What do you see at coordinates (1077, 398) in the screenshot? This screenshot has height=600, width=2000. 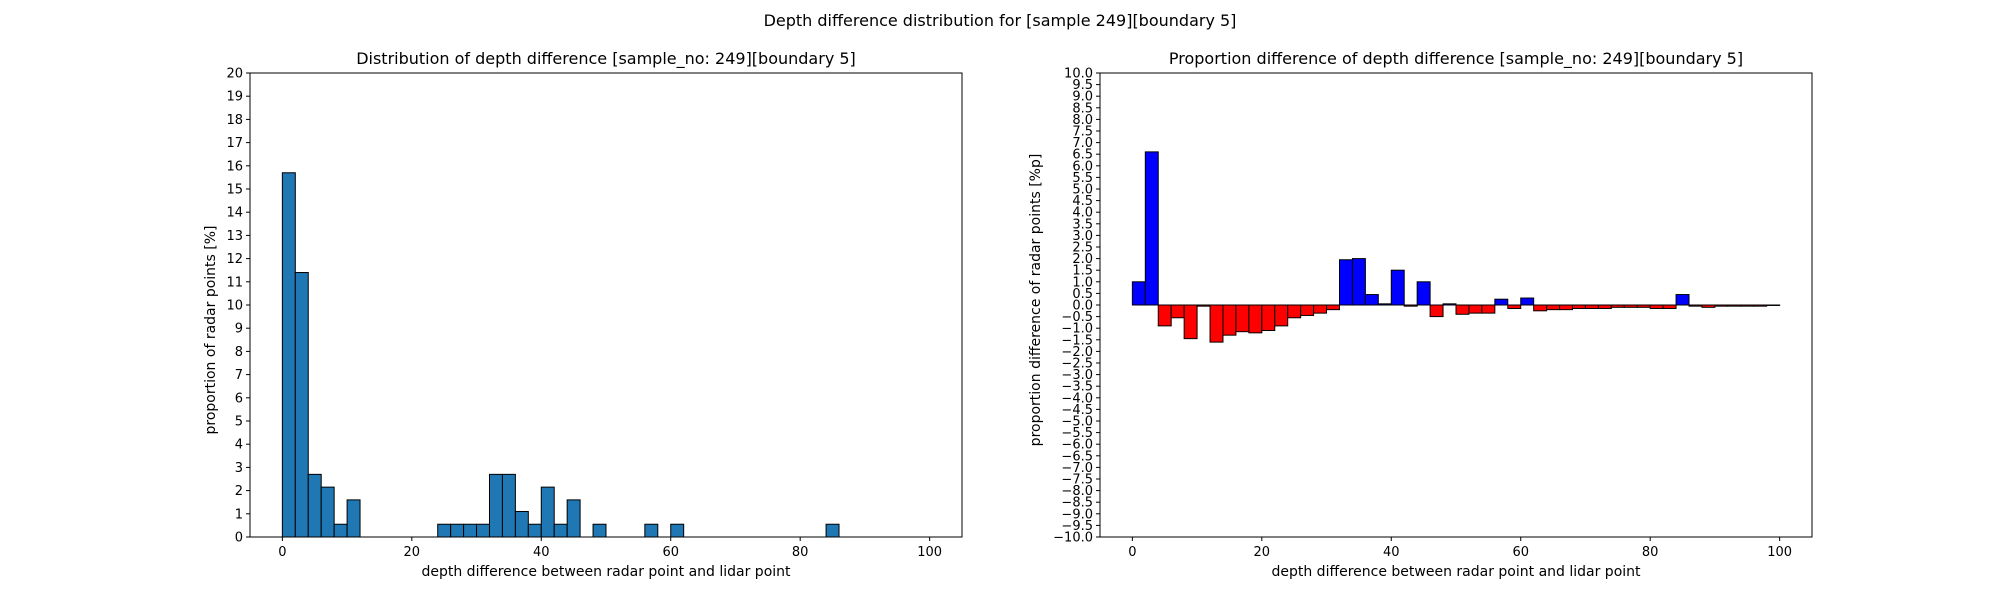 I see `difference-y-tick-label: −4.0` at bounding box center [1077, 398].